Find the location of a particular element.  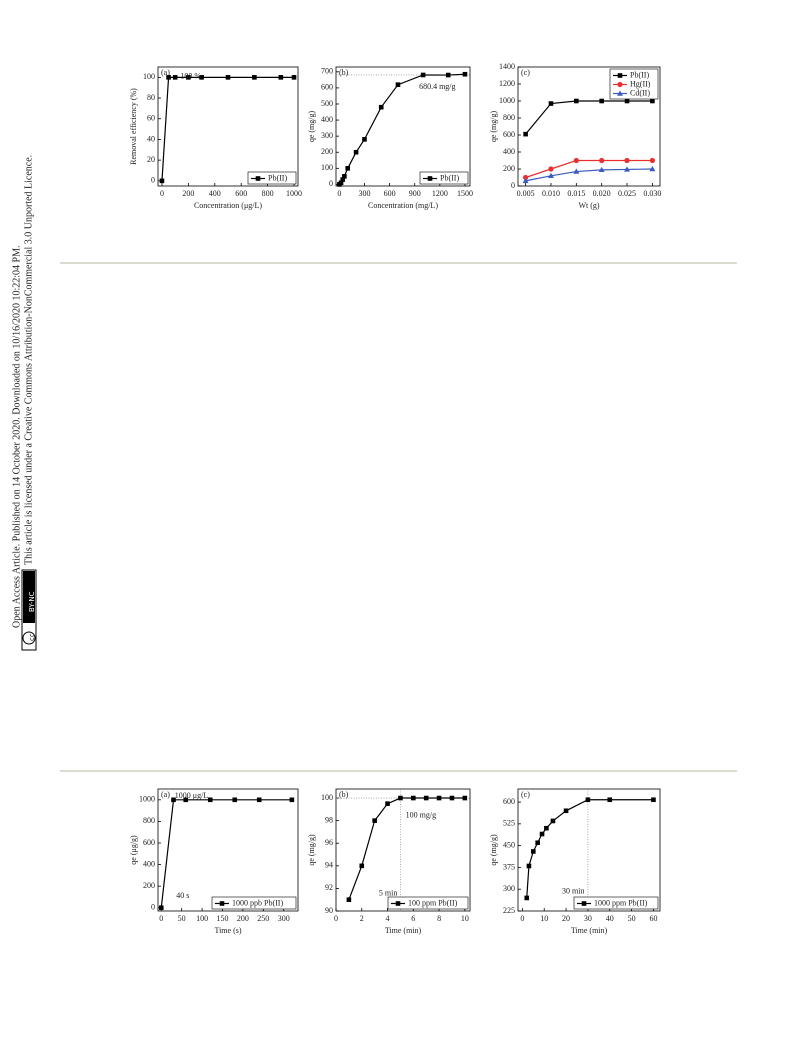

x-tick-label: 10 is located at coordinates (544, 918).